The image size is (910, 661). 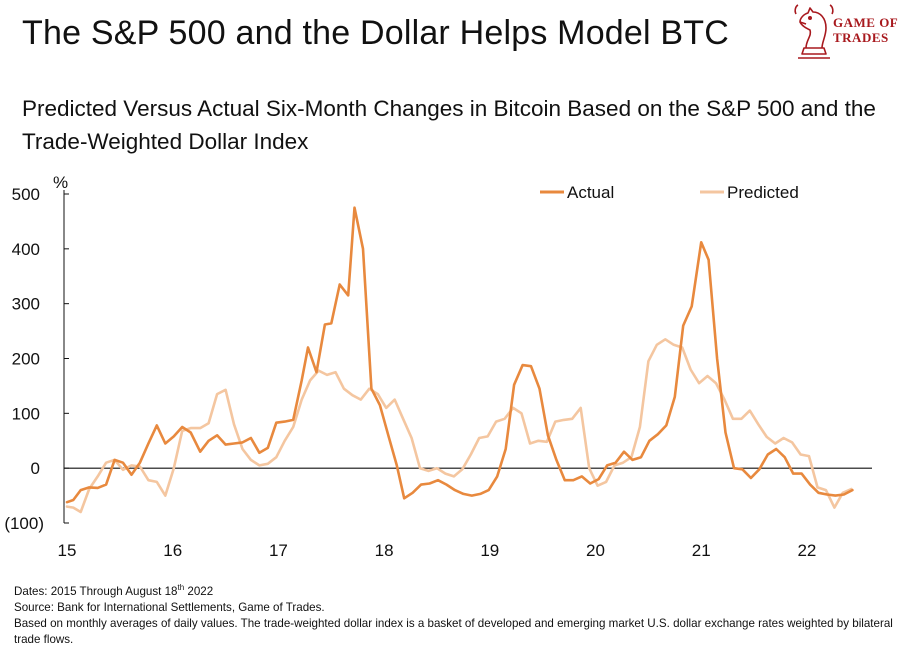 What do you see at coordinates (26, 359) in the screenshot?
I see `y-tick-label: 200` at bounding box center [26, 359].